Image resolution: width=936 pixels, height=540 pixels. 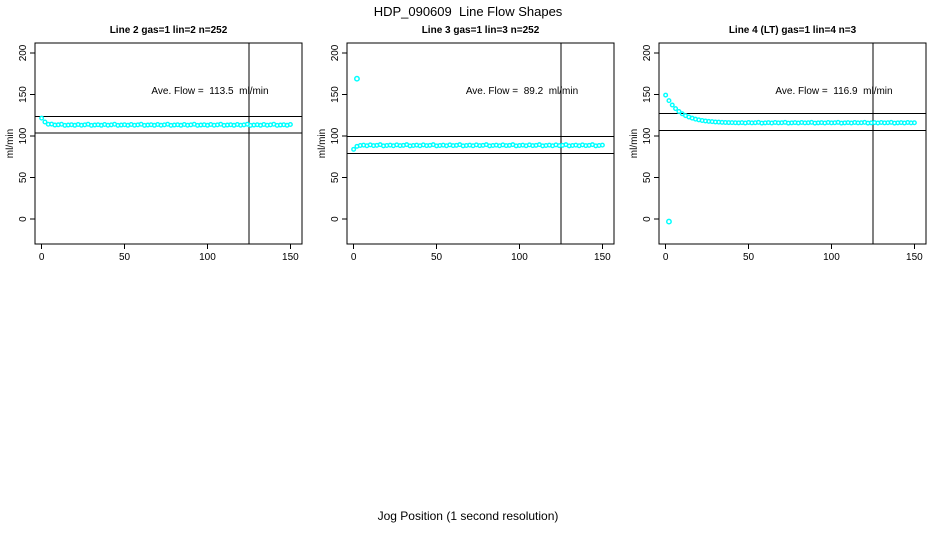 I want to click on panel-title: Line 4 (LT) gas=1 lin=4 n=3, so click(x=792, y=30).